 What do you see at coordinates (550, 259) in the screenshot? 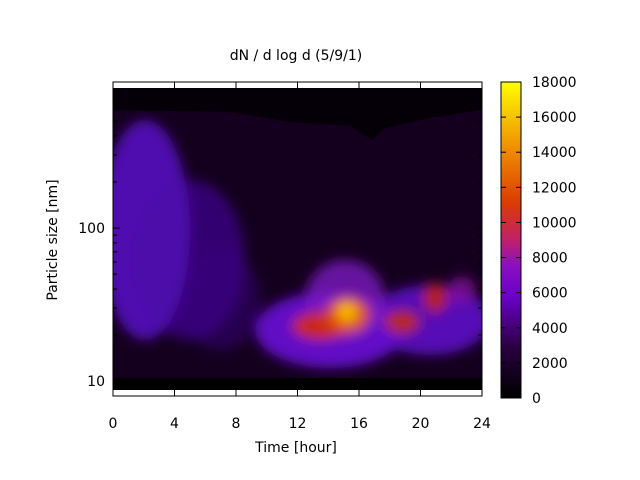
I see `colorbar-tick-label: 8000` at bounding box center [550, 259].